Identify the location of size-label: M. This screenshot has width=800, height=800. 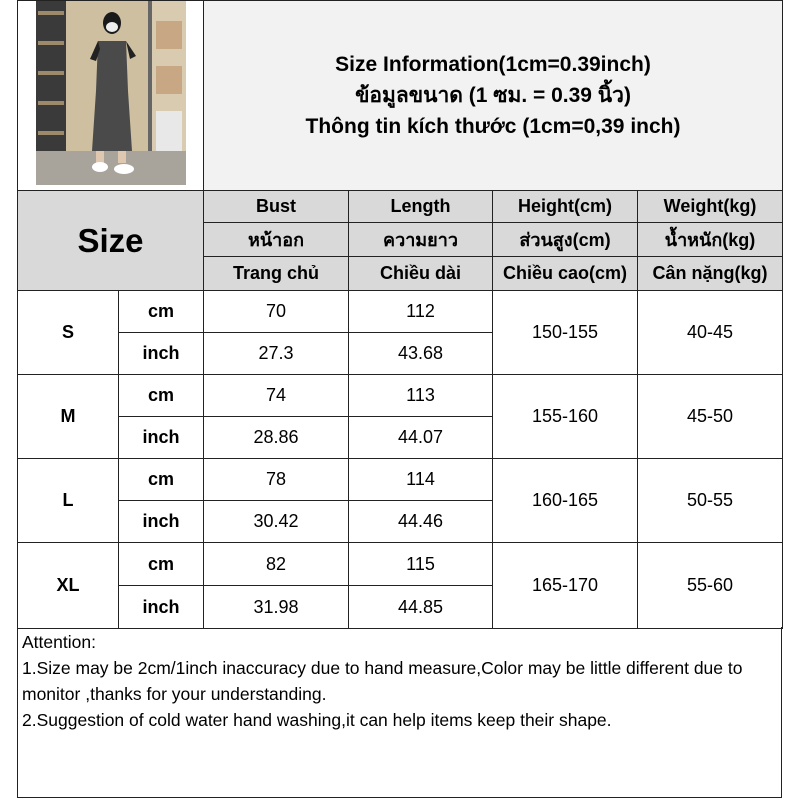
(68, 416).